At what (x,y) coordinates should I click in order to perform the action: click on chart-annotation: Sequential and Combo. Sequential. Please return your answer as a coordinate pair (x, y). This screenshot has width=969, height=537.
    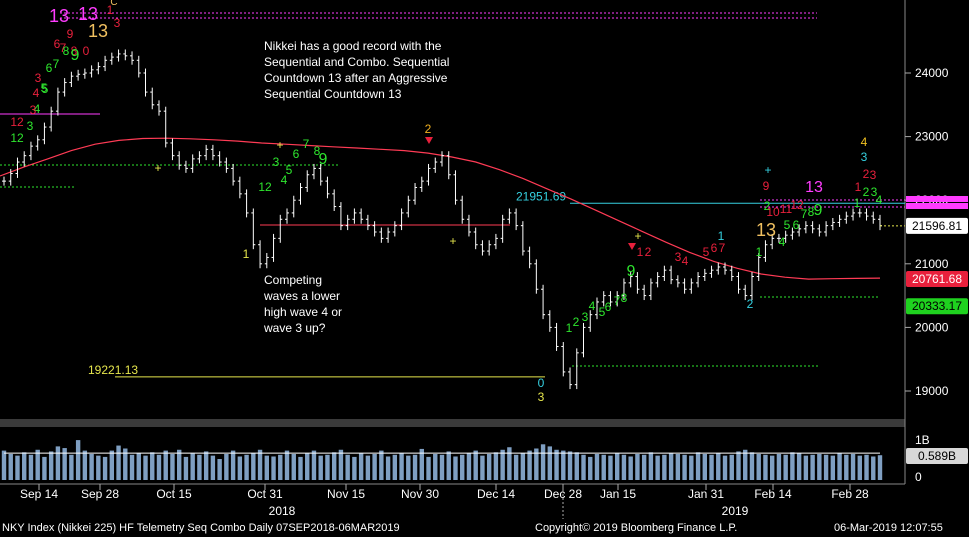
    Looking at the image, I should click on (356, 62).